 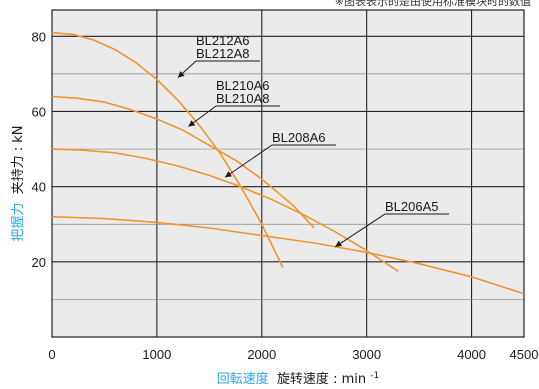 I want to click on y-axis-title-cn: 夹持力, so click(x=18, y=174).